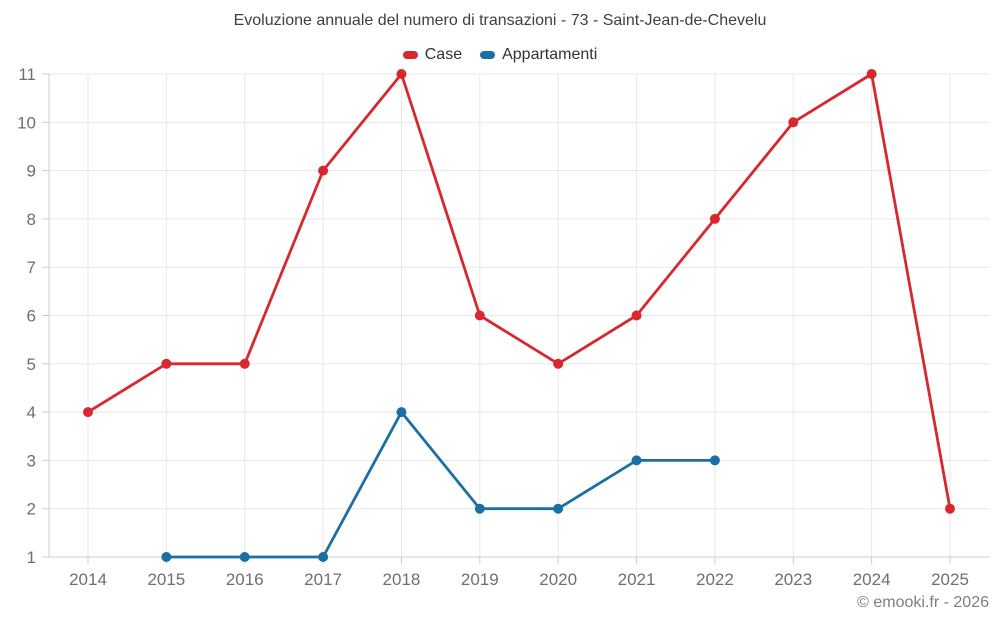 The height and width of the screenshot is (625, 1000). I want to click on x-tick-label-2024: 2024, so click(872, 579).